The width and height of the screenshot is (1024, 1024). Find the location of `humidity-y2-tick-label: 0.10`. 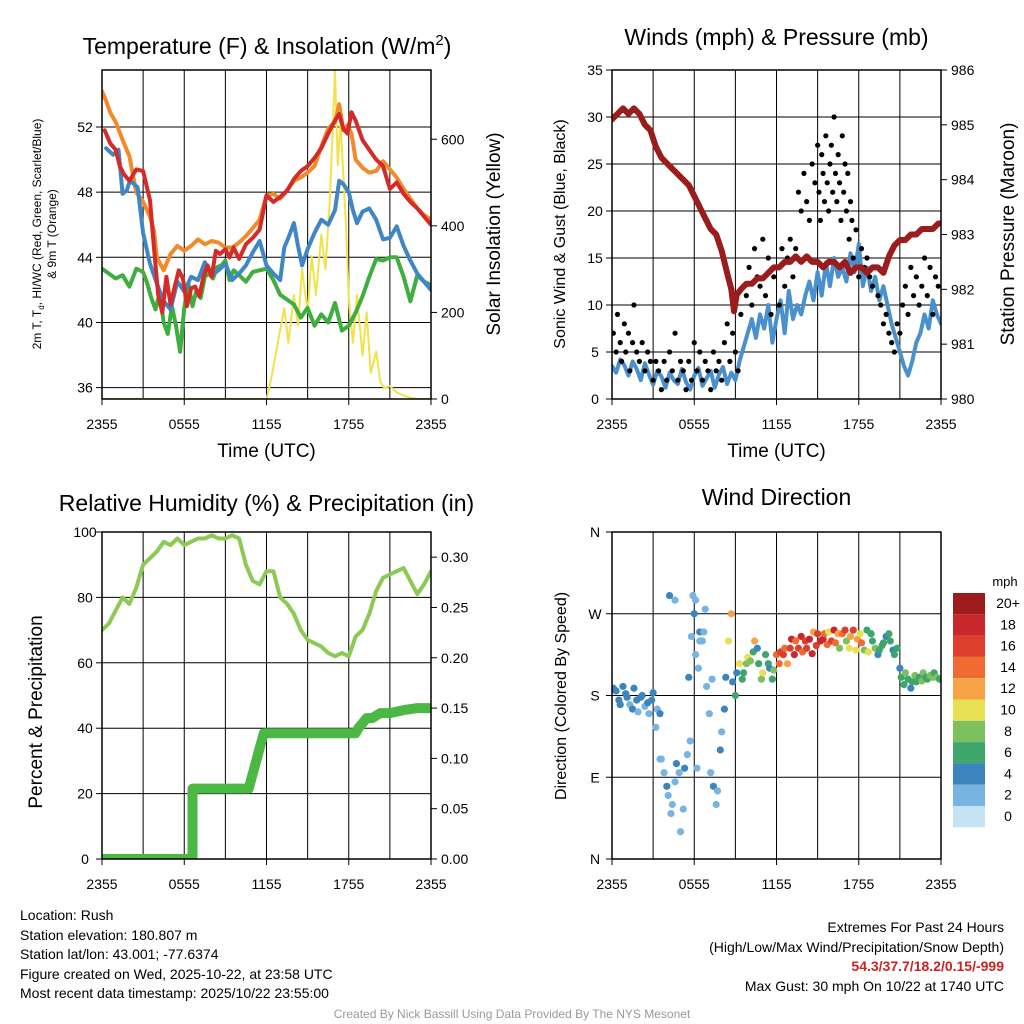

humidity-y2-tick-label: 0.10 is located at coordinates (454, 758).